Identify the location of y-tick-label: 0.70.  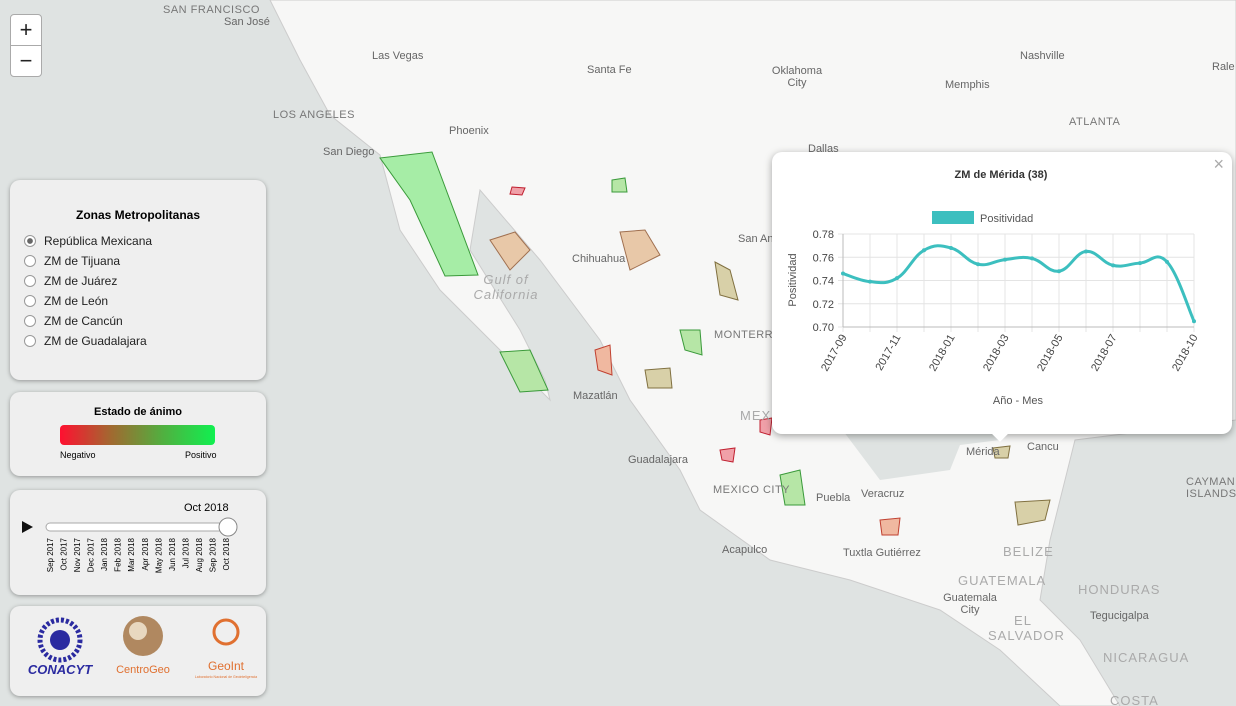
(823, 328).